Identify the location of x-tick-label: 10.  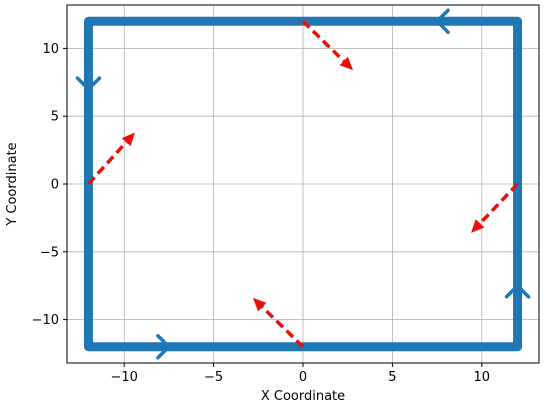
(482, 377).